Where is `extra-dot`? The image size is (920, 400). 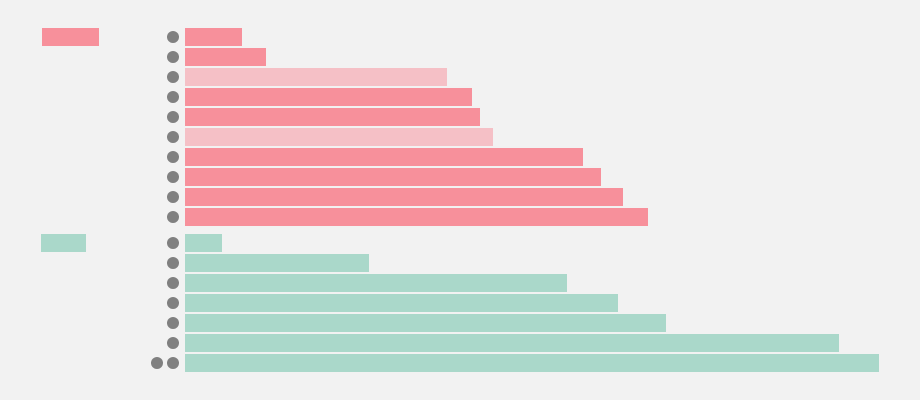
extra-dot is located at coordinates (157, 363).